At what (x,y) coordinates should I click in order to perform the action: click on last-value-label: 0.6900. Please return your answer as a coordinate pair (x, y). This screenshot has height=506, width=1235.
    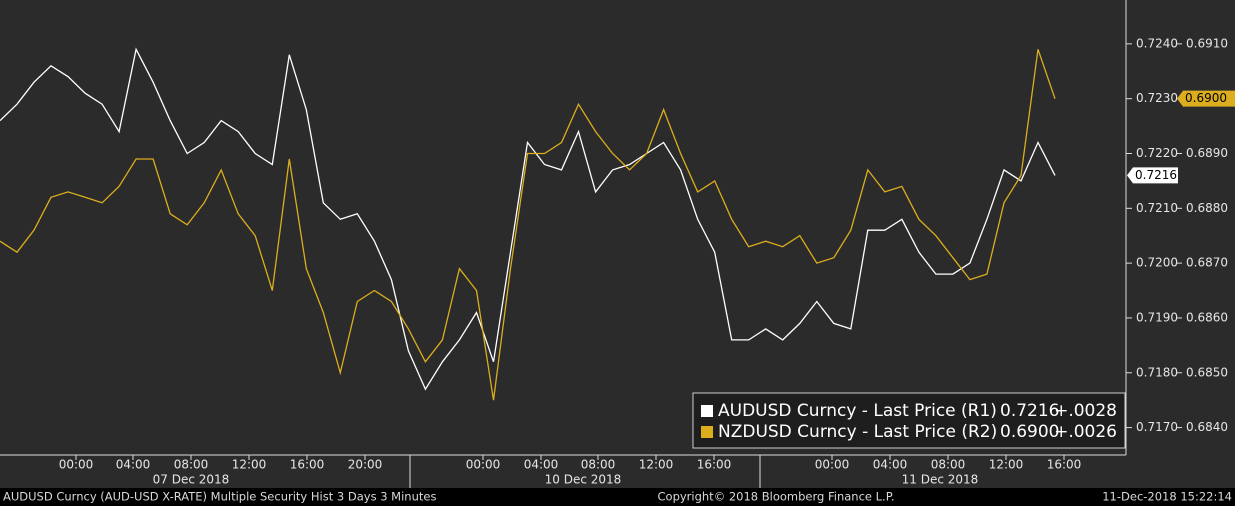
    Looking at the image, I should click on (1206, 98).